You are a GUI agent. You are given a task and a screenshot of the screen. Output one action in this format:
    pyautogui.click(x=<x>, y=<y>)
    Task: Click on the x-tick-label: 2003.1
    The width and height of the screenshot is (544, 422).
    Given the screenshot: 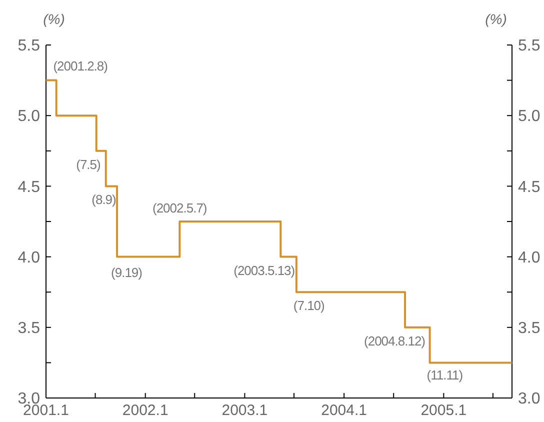 What is the action you would take?
    pyautogui.click(x=245, y=410)
    